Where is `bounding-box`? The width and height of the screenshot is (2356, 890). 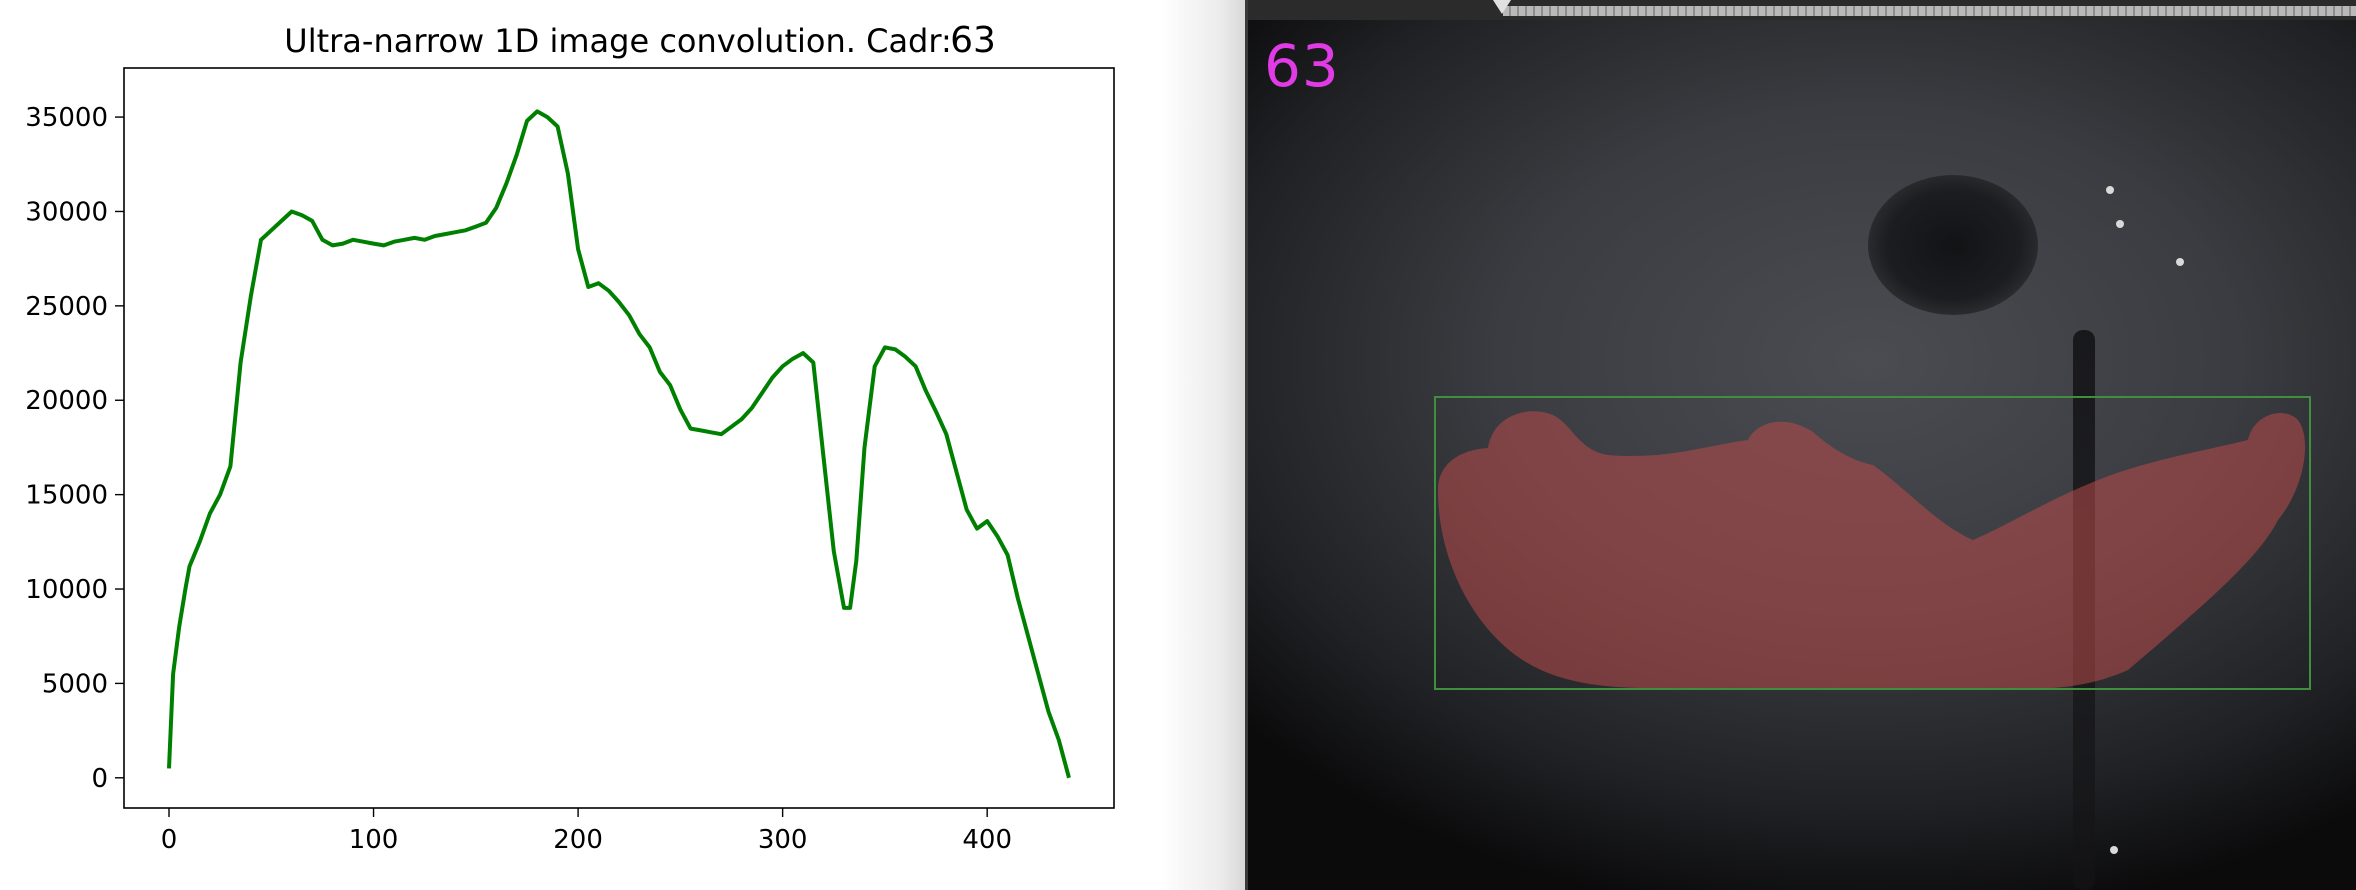
bounding-box is located at coordinates (1872, 543).